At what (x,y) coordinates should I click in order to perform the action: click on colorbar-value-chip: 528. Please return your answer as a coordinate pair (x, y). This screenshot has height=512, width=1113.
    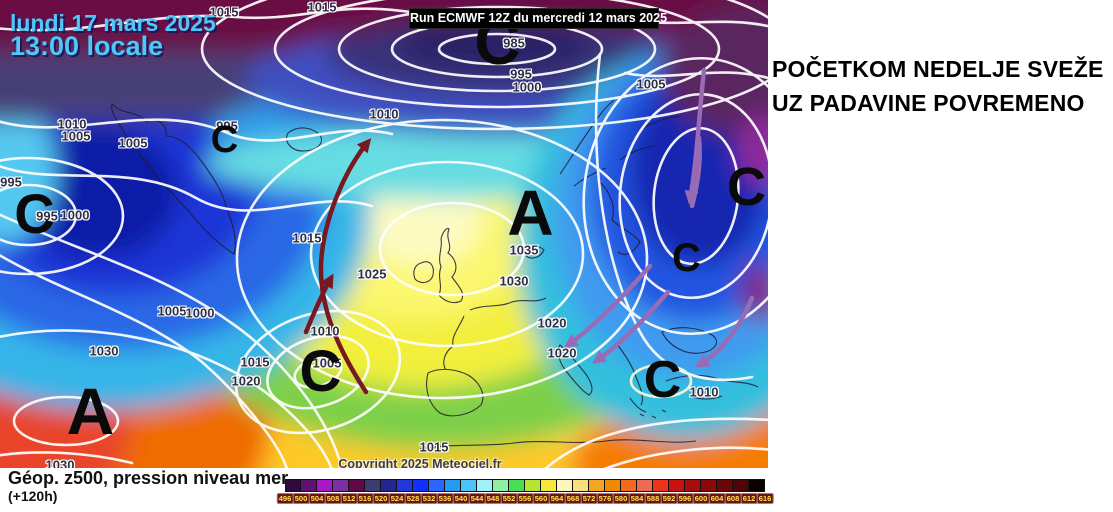
    Looking at the image, I should click on (413, 498).